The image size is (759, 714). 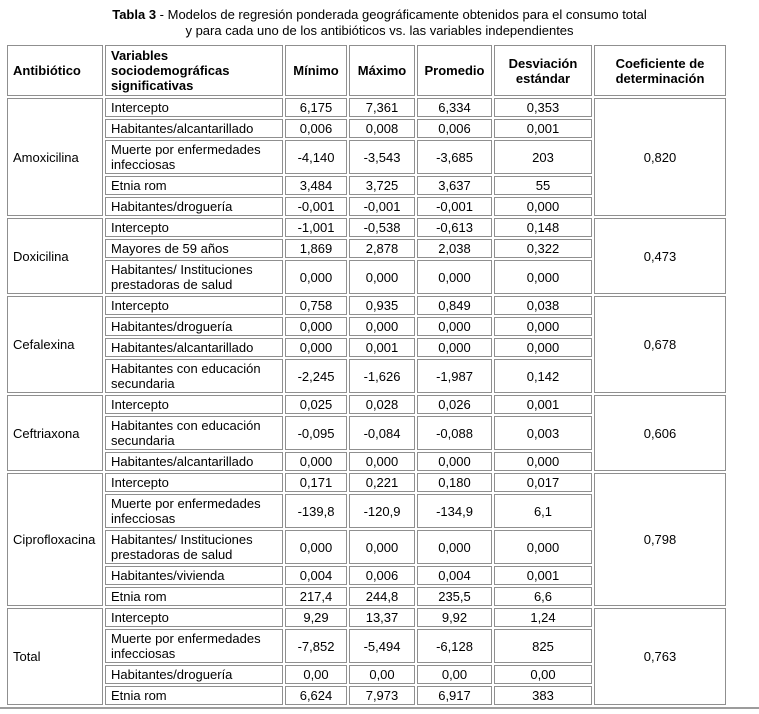 What do you see at coordinates (366, 326) in the screenshot?
I see `table-row: Habitantes/droguería 0,000 0,000 0,000 0,000` at bounding box center [366, 326].